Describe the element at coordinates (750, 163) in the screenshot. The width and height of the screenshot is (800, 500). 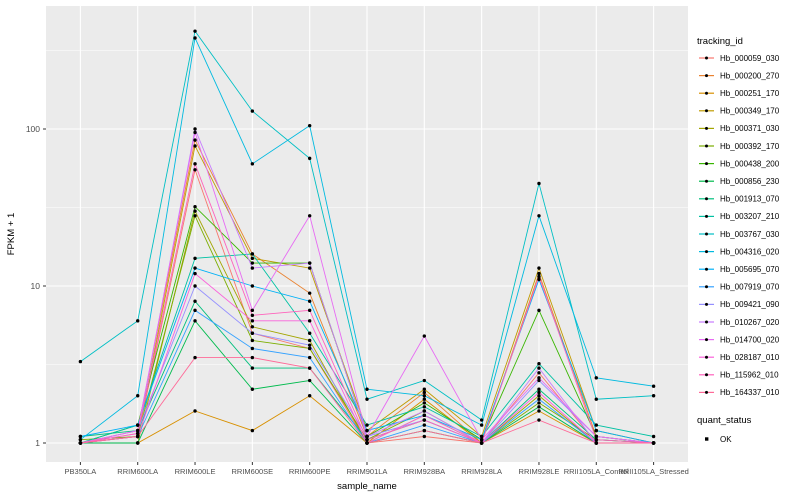
I see `legend-item-label: Hb_000438_200` at that location.